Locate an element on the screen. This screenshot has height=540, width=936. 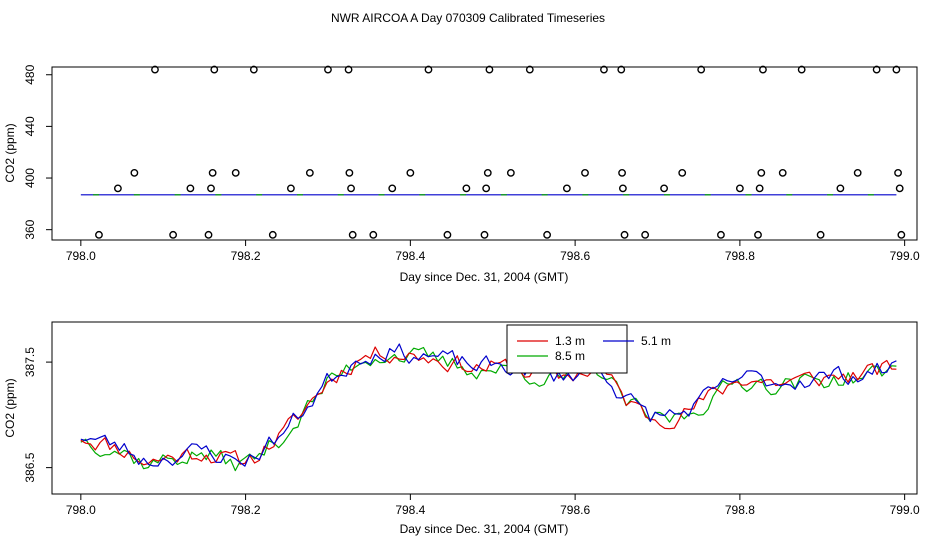
legend-label-8-5m: 8.5 m is located at coordinates (570, 356).